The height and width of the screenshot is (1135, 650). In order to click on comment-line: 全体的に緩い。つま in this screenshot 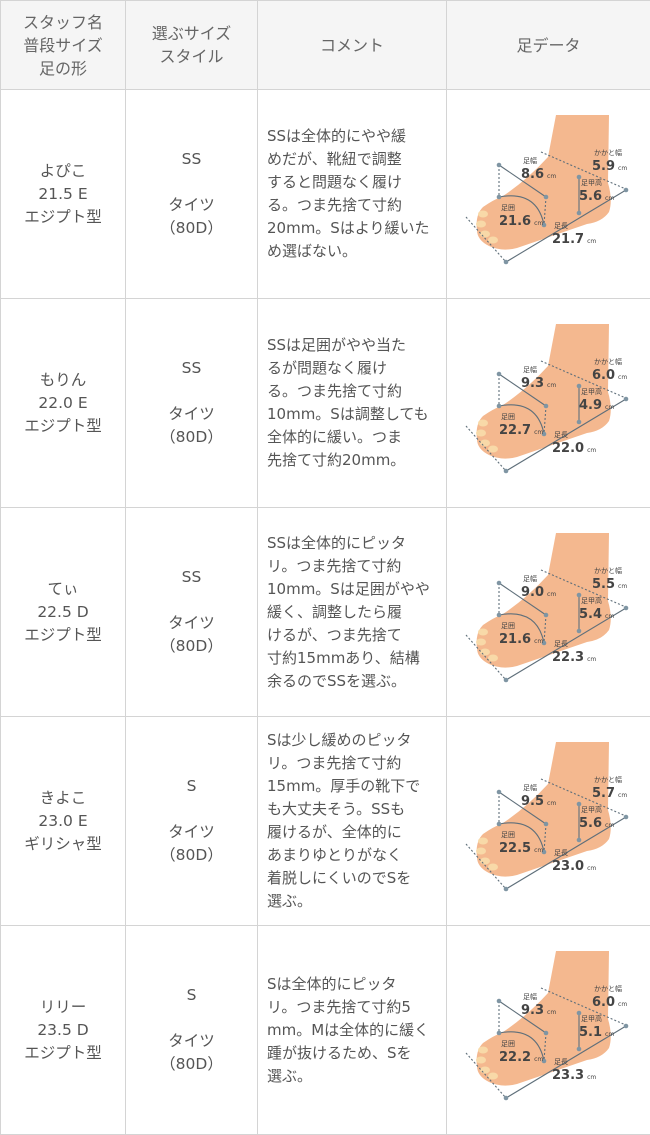, I will do `click(351, 437)`.